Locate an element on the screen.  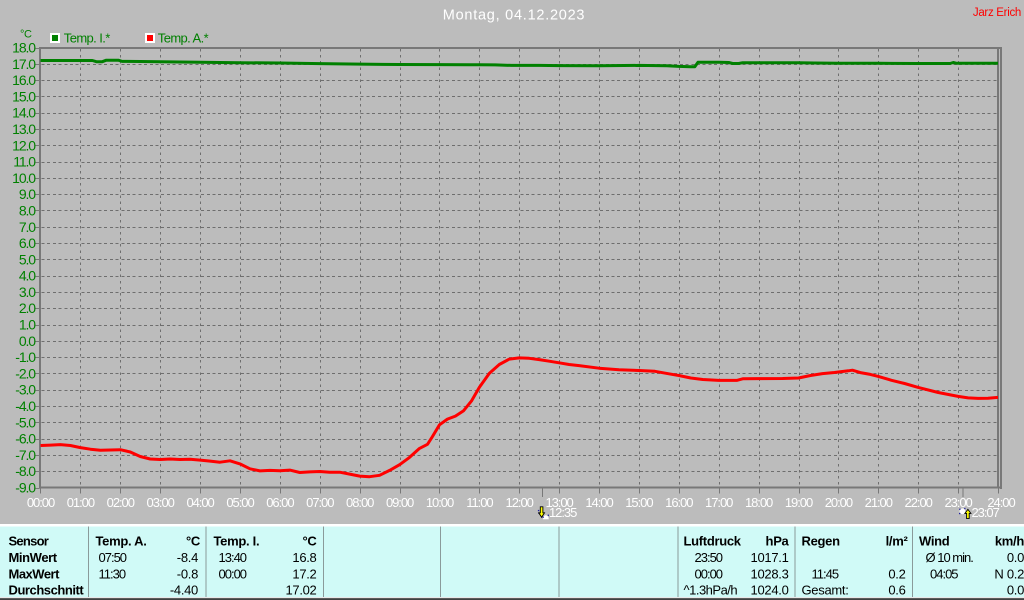
svg-text: 18:00 is located at coordinates (759, 502).